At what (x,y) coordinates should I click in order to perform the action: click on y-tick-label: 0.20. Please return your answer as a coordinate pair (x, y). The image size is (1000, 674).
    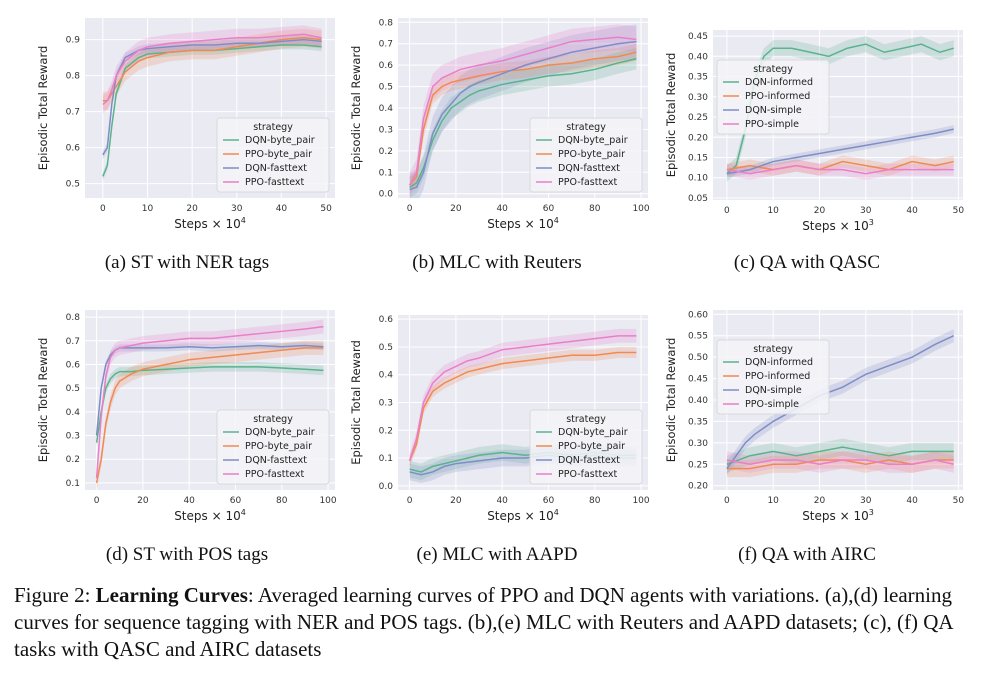
    Looking at the image, I should click on (698, 138).